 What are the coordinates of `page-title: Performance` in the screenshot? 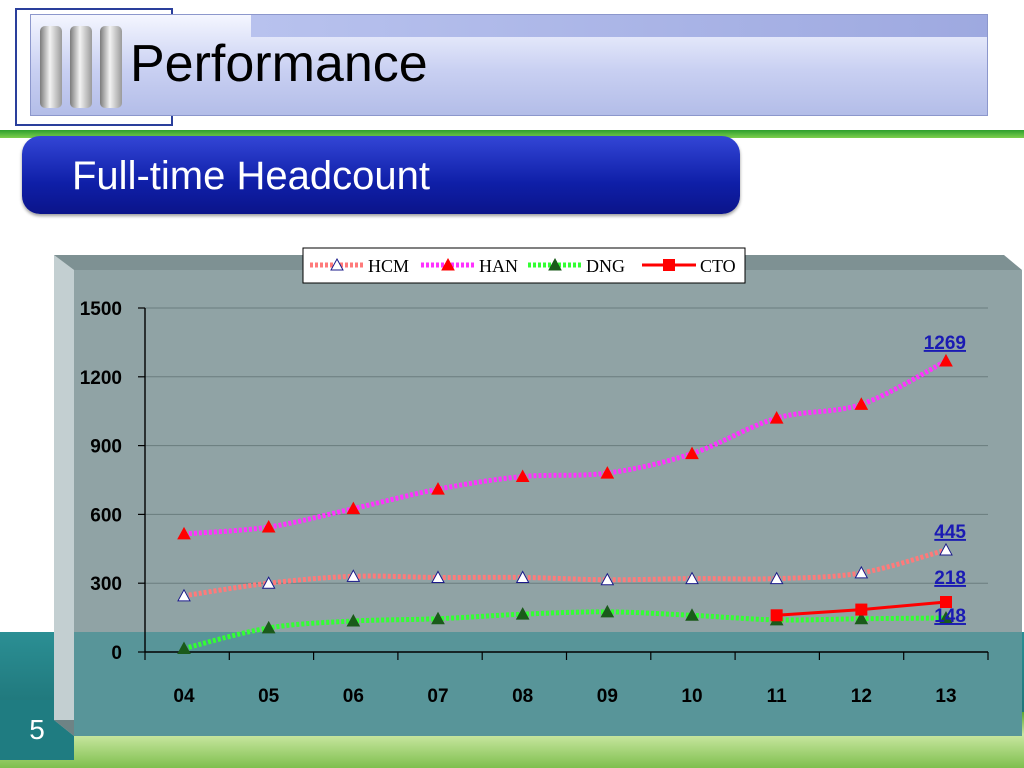 It's located at (279, 64).